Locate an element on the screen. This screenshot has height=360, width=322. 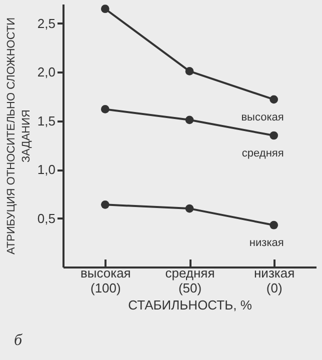
series-label: средняя is located at coordinates (263, 154).